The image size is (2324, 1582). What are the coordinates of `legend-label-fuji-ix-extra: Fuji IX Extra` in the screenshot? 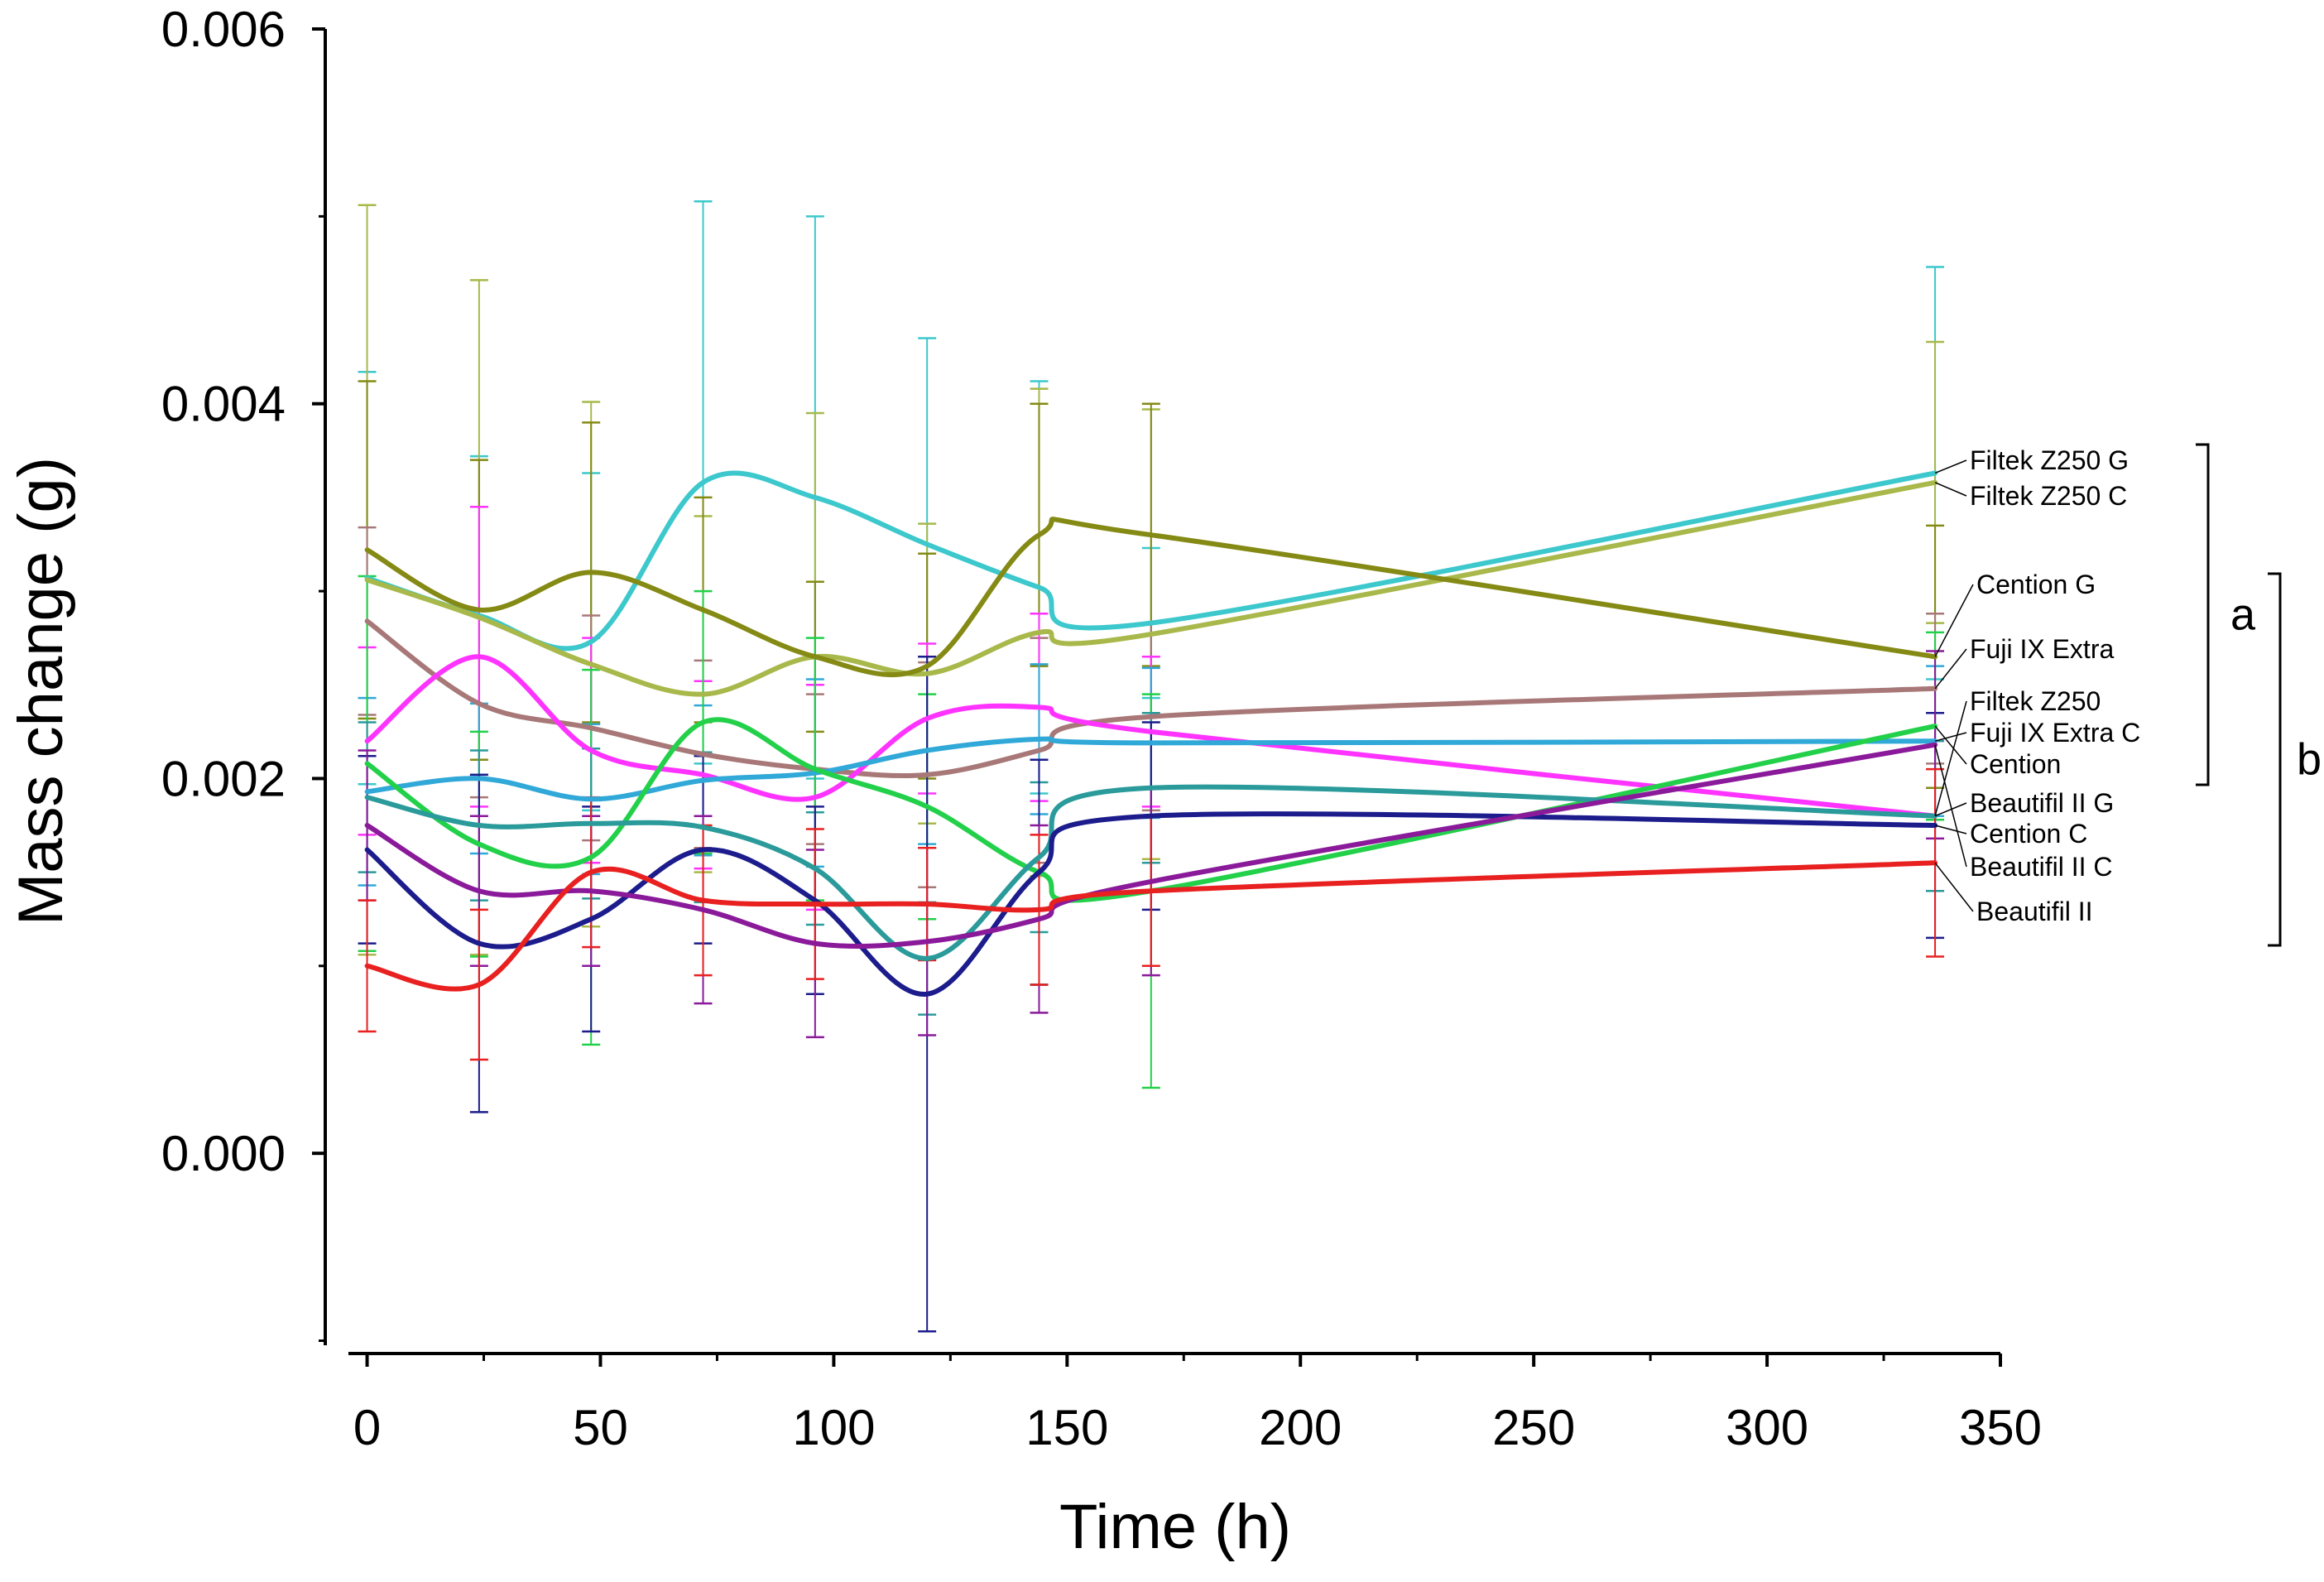 It's located at (2042, 649).